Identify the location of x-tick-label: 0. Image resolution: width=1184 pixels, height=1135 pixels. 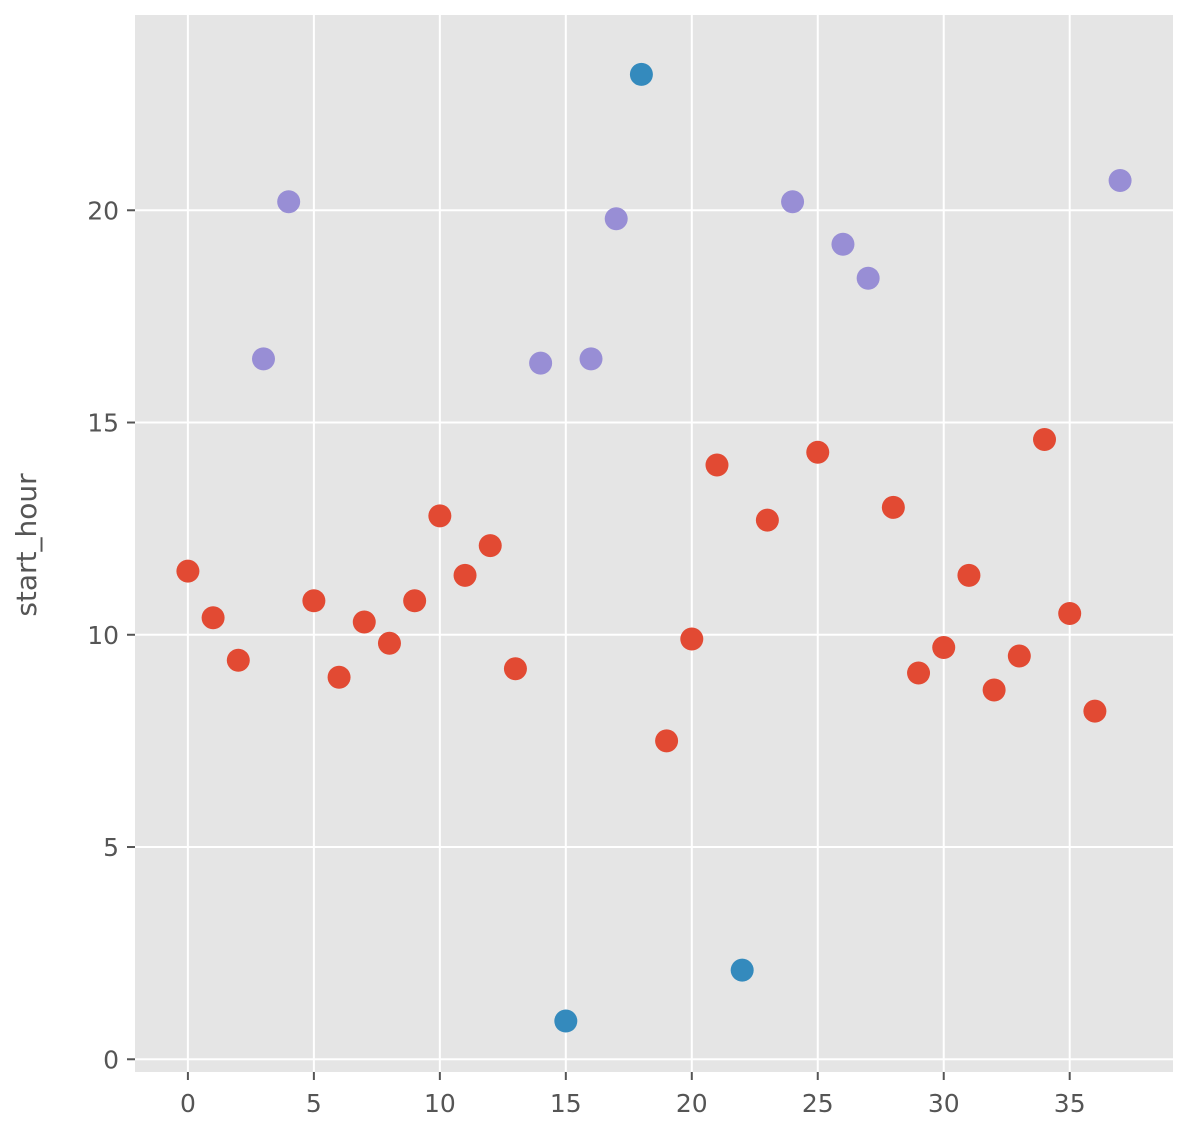
(188, 1103).